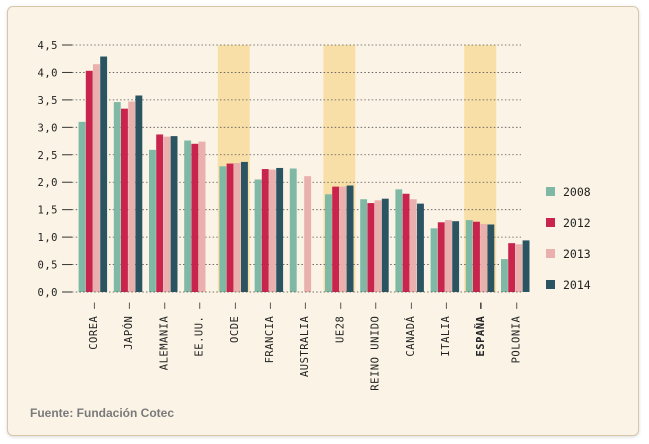 Image resolution: width=649 pixels, height=444 pixels. What do you see at coordinates (258, 235) in the screenshot?
I see `bar-francia-2008` at bounding box center [258, 235].